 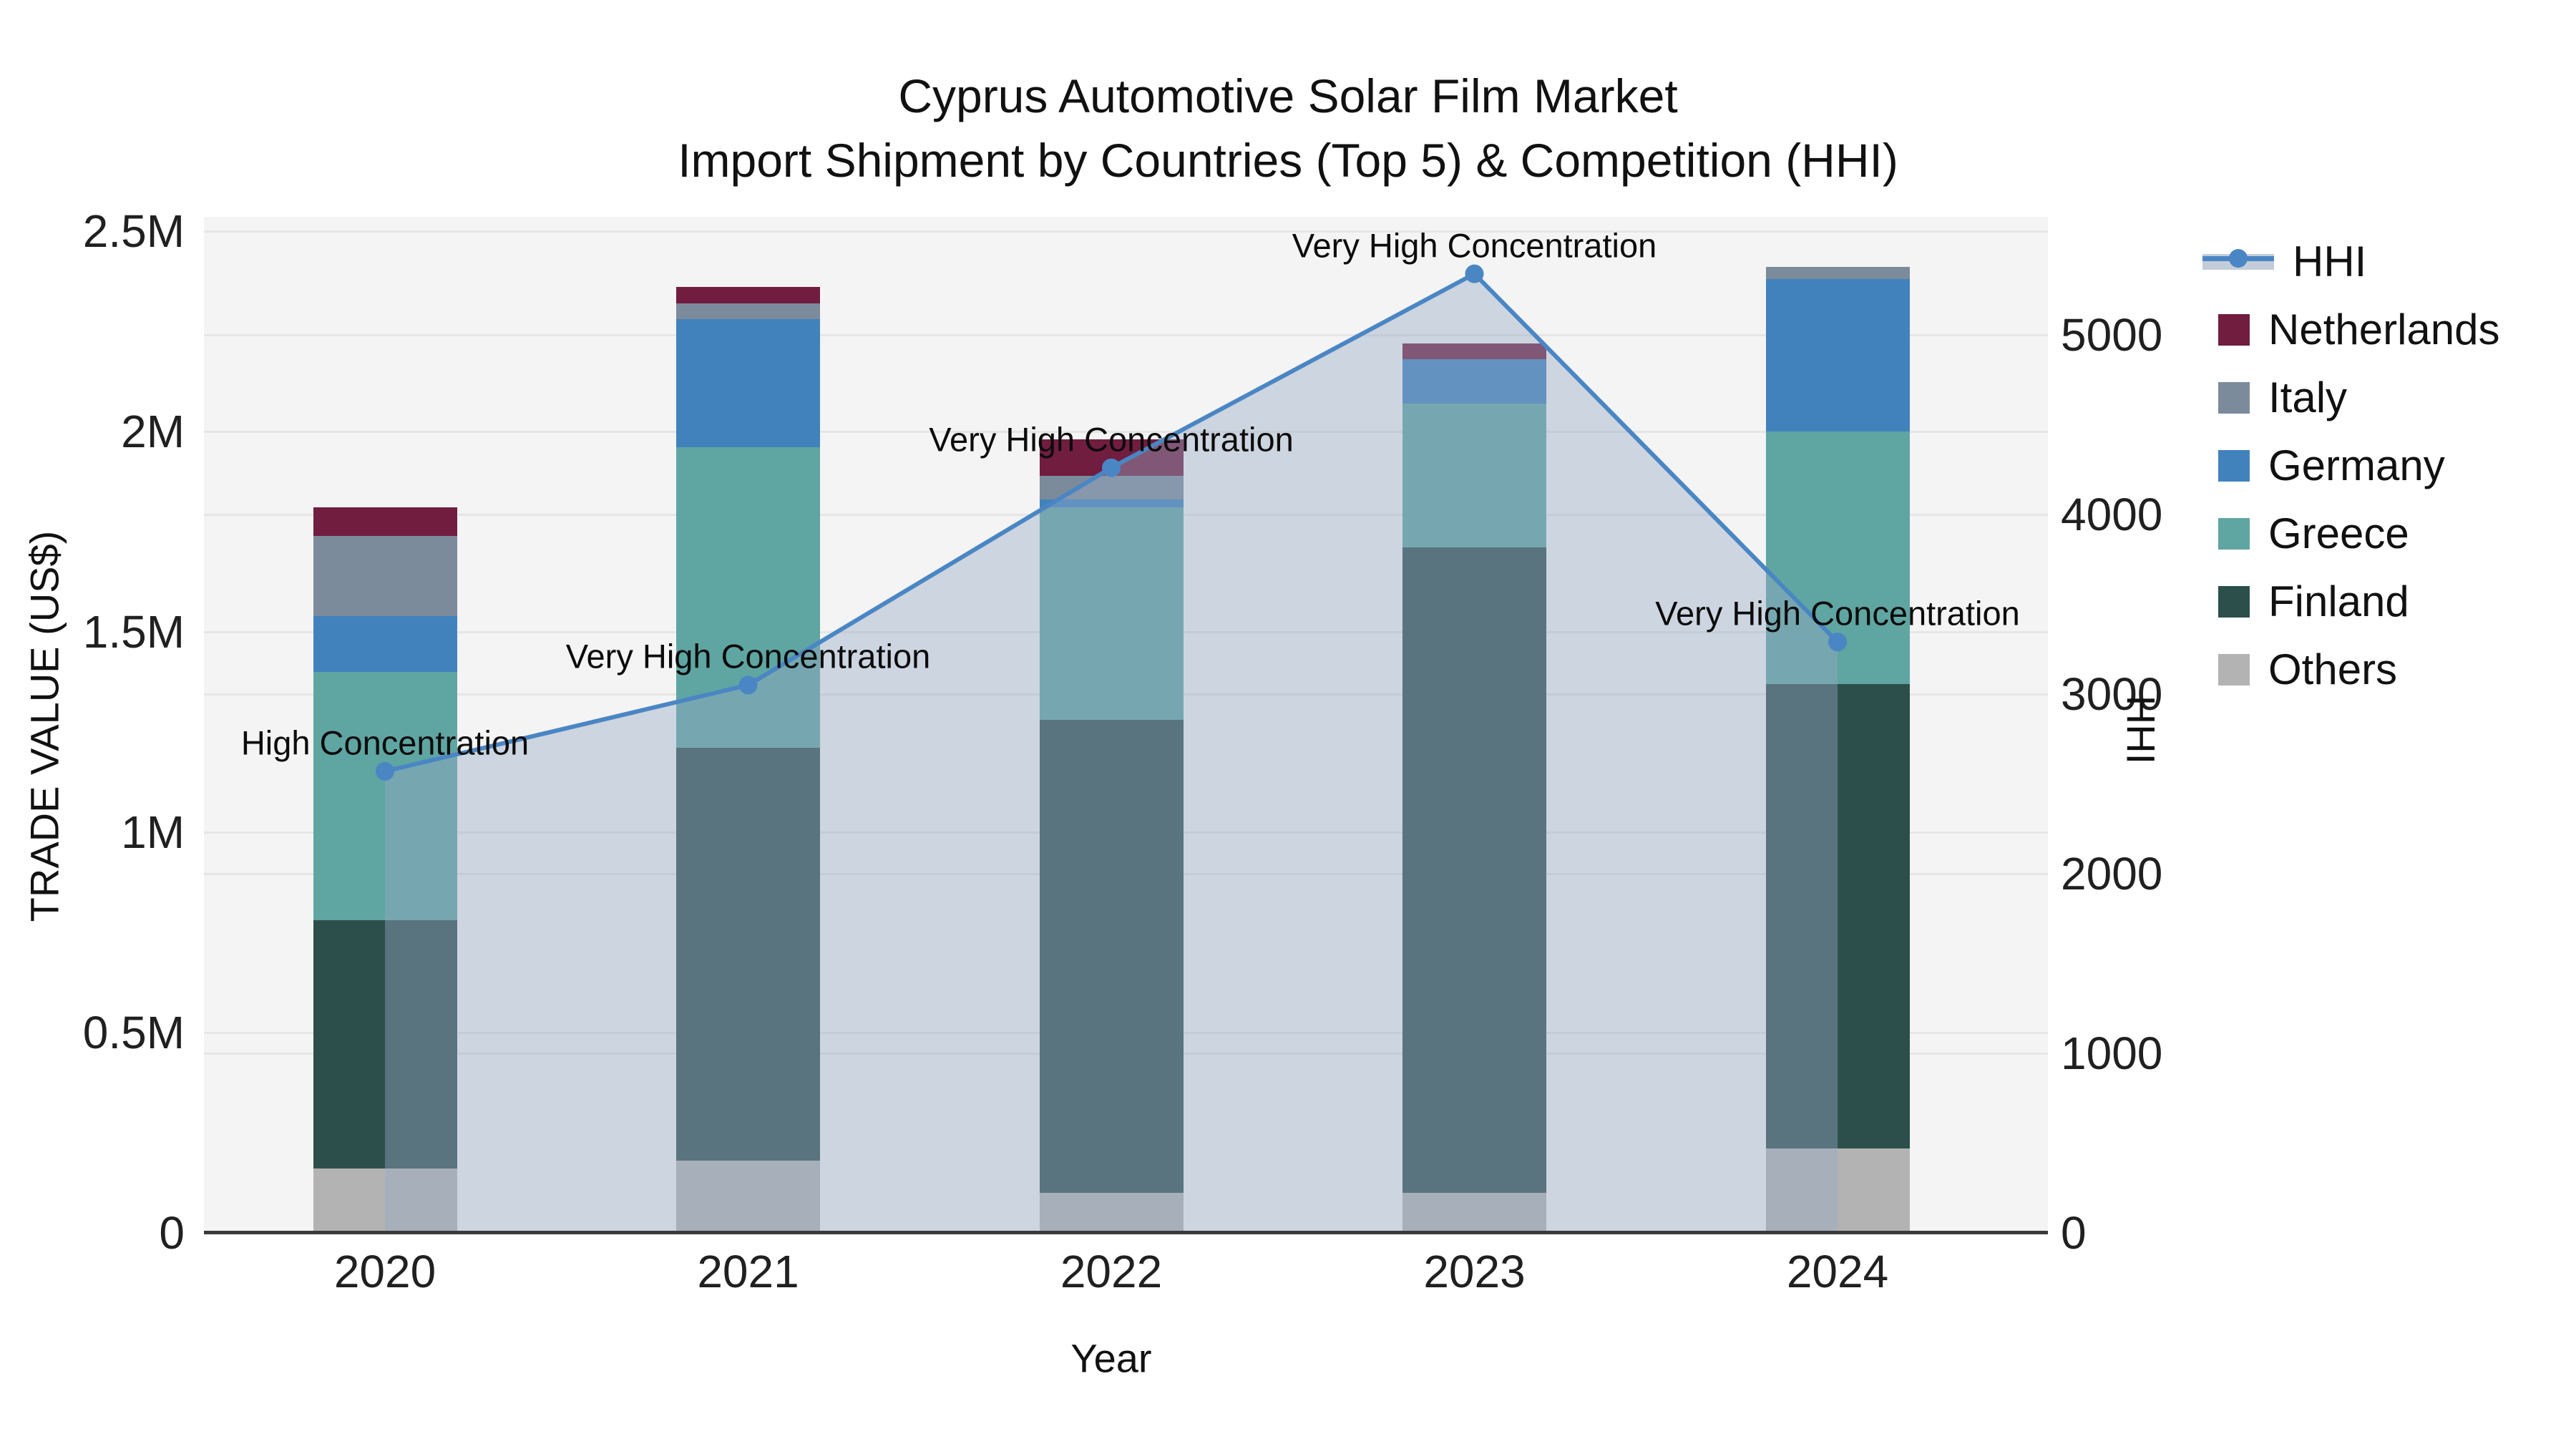 I want to click on x-tick-2024: 2024, so click(x=1837, y=1271).